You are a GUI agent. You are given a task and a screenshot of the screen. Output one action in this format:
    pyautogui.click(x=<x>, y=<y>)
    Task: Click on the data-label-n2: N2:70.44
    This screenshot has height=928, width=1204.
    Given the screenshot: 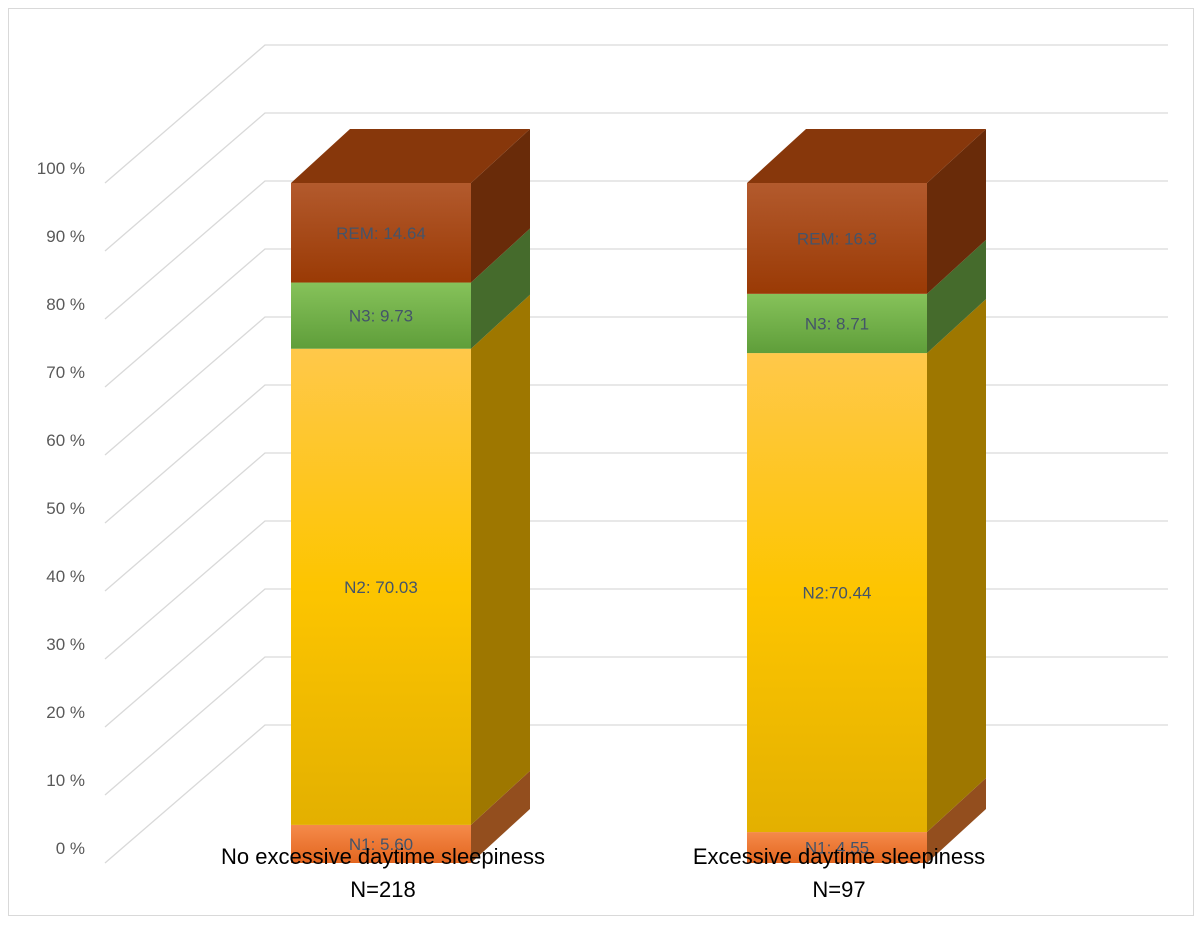 What is the action you would take?
    pyautogui.click(x=837, y=593)
    